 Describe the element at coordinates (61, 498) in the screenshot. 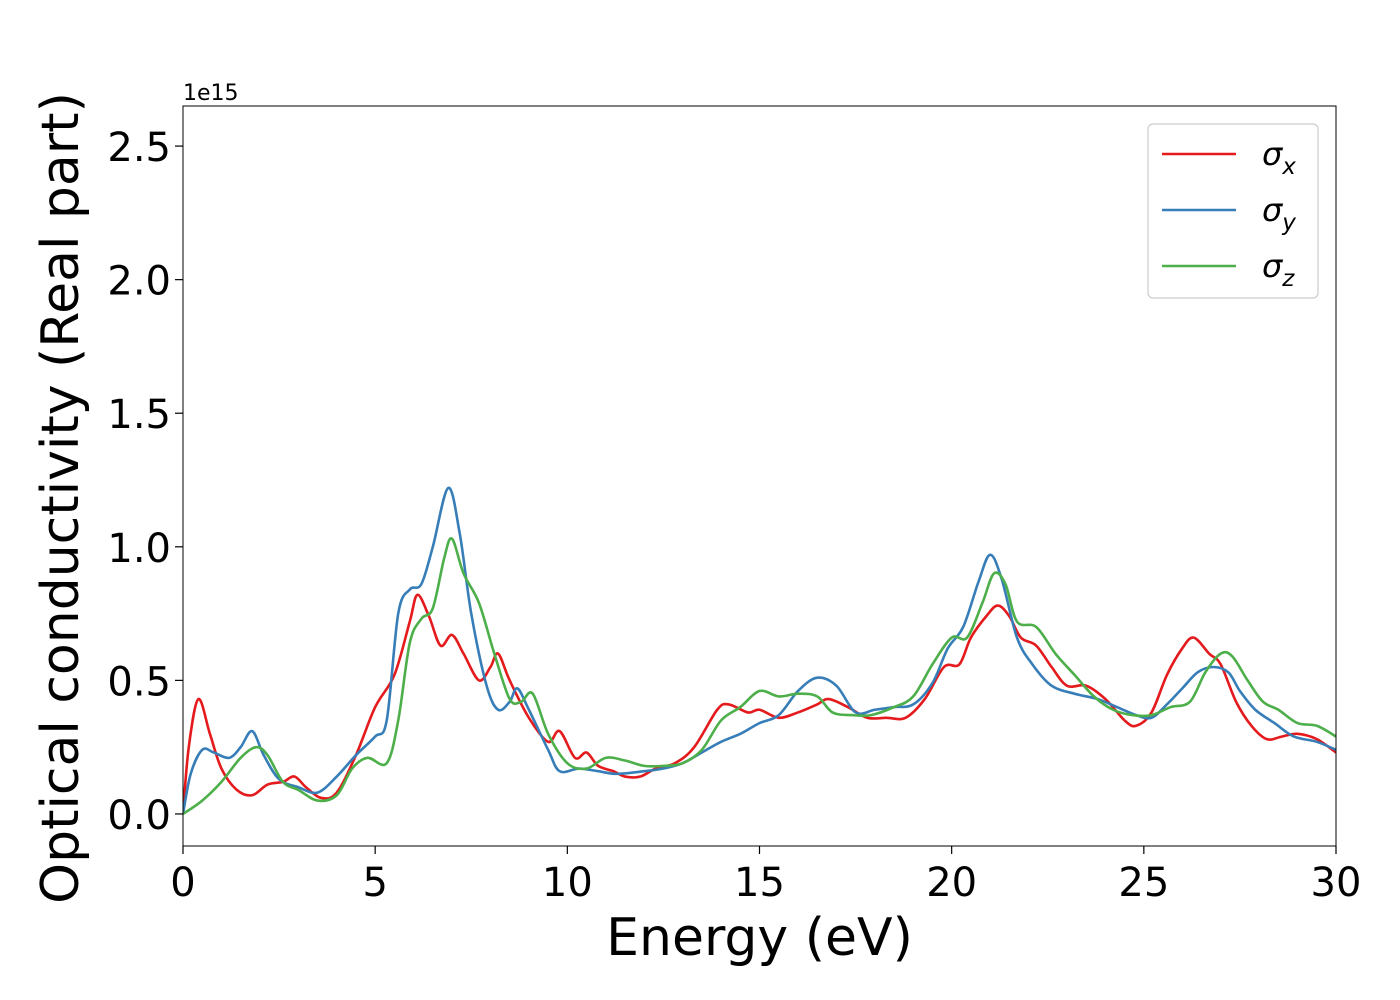

I see `y-axis-label: Optical conductivity (Real part)` at that location.